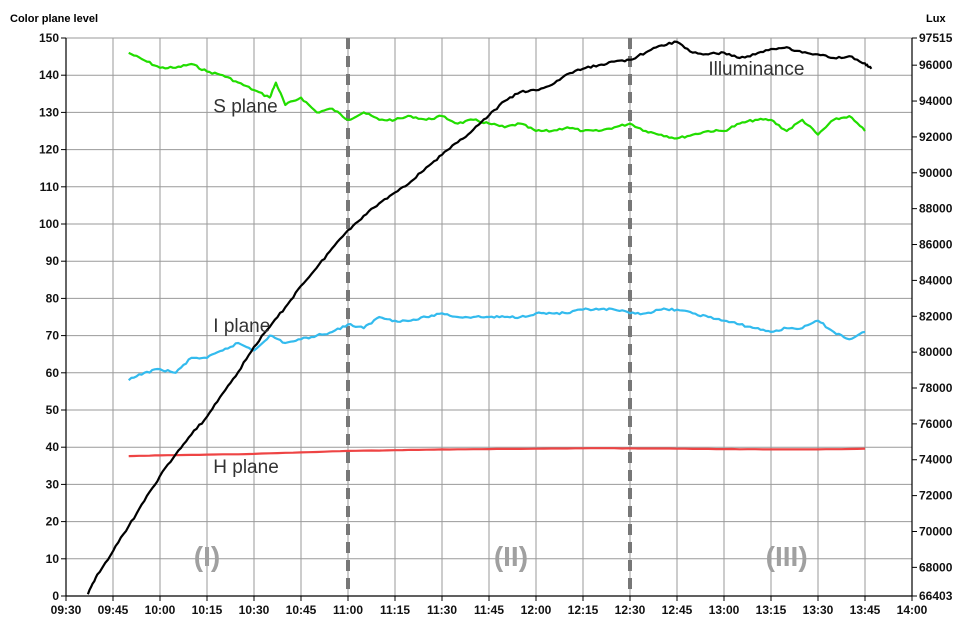 The image size is (968, 619). What do you see at coordinates (55, 596) in the screenshot?
I see `y-left-tick-label: 0` at bounding box center [55, 596].